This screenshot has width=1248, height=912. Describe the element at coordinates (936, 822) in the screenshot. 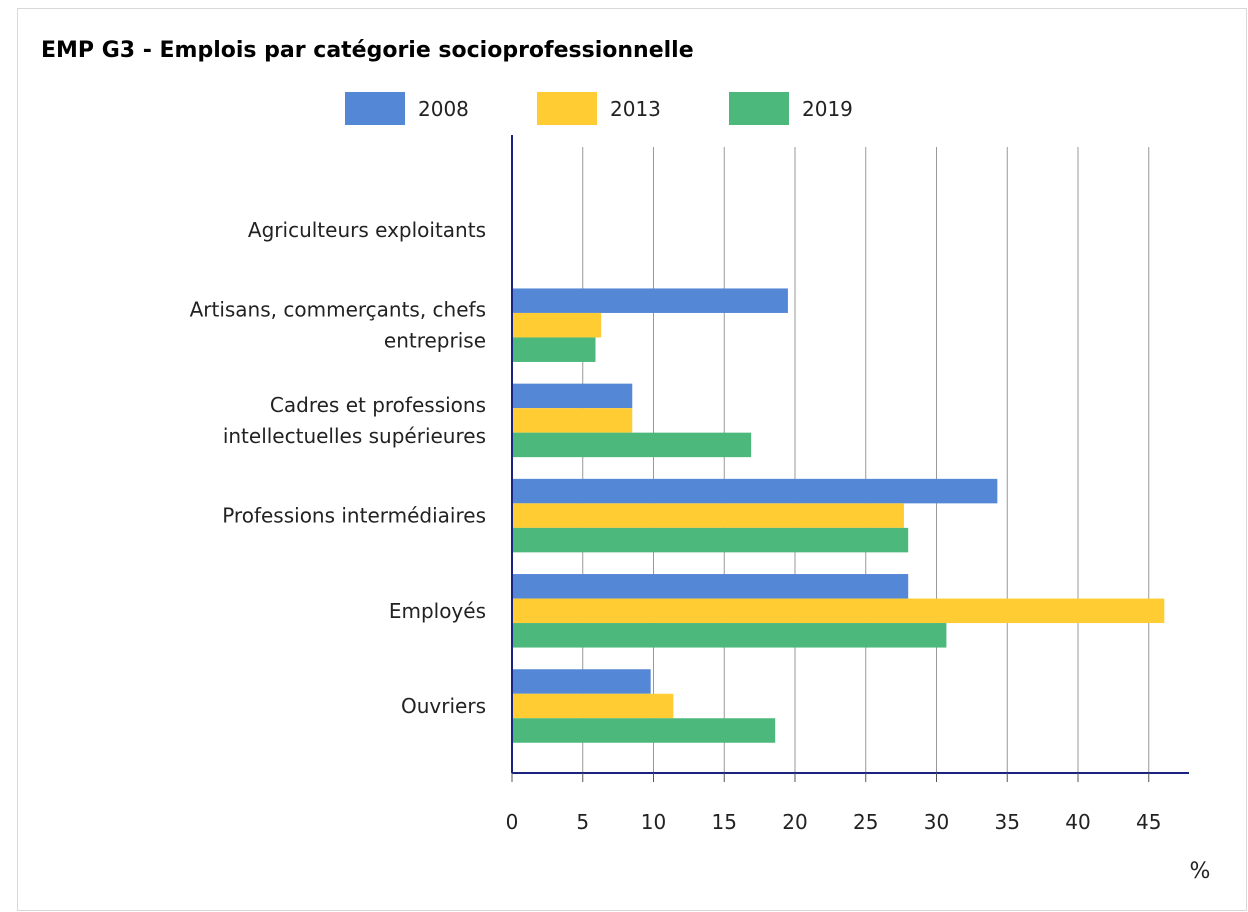

I see `x-tick-label-30: 30` at that location.